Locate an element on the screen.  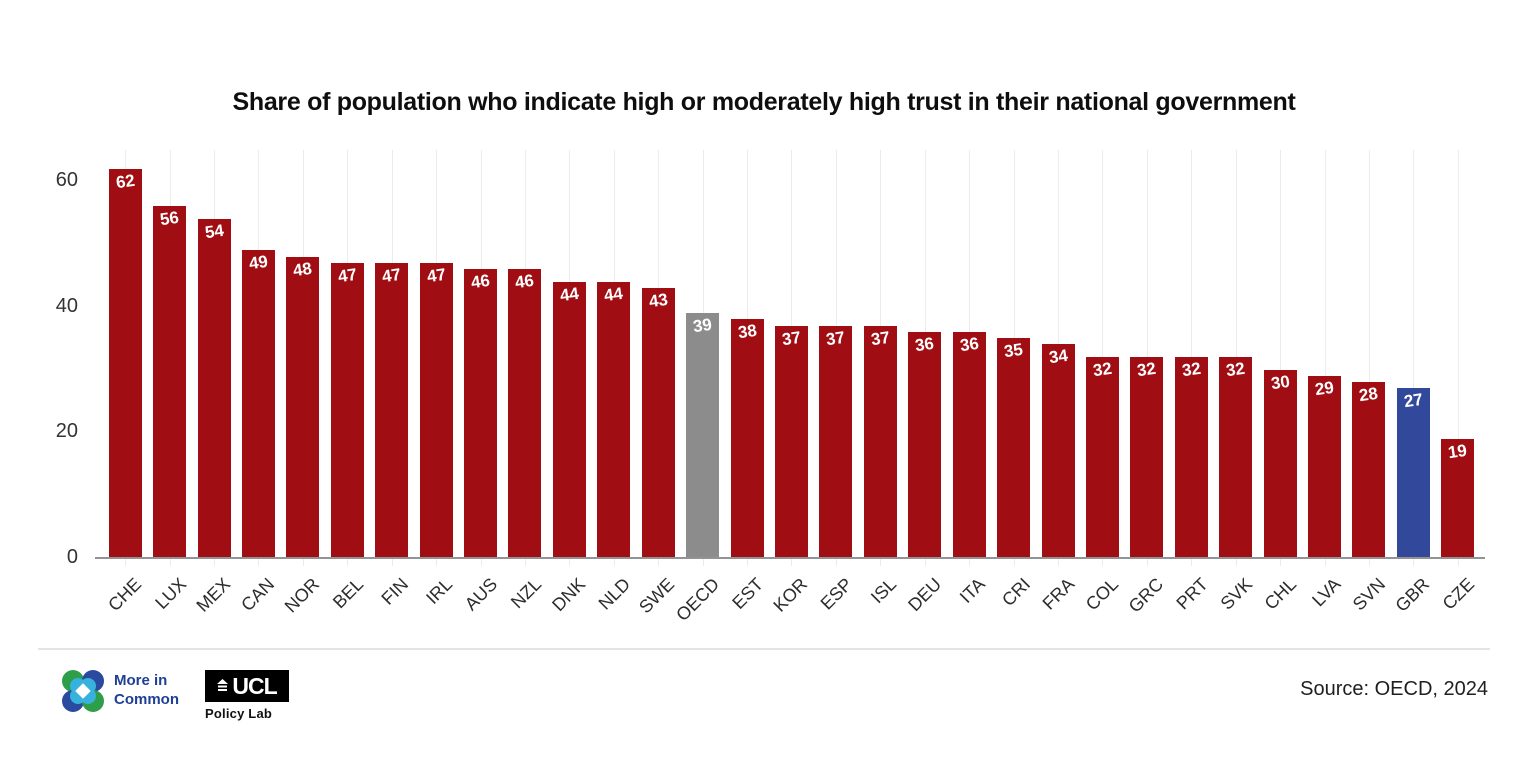
x-axis-tick-label: ITA is located at coordinates (973, 591).